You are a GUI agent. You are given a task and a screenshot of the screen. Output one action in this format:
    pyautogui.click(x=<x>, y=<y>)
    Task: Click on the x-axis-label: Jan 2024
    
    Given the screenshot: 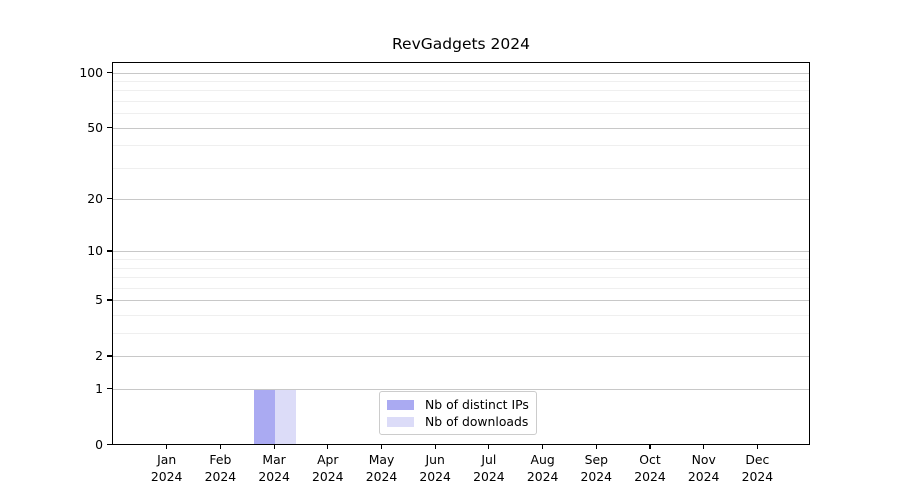 What is the action you would take?
    pyautogui.click(x=167, y=468)
    